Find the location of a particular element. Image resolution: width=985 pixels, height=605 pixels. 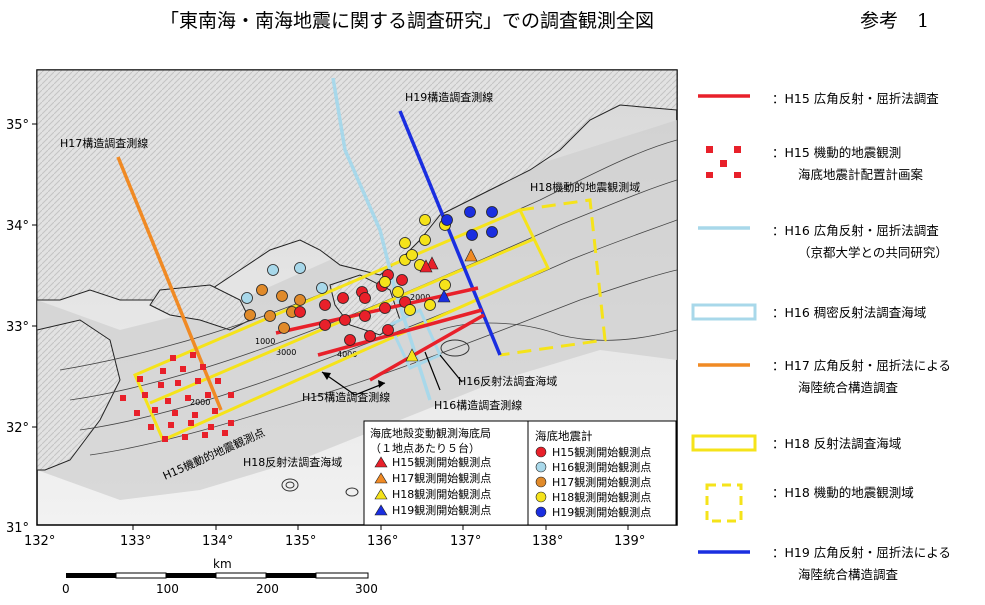

lon-label: 135° is located at coordinates (300, 541).